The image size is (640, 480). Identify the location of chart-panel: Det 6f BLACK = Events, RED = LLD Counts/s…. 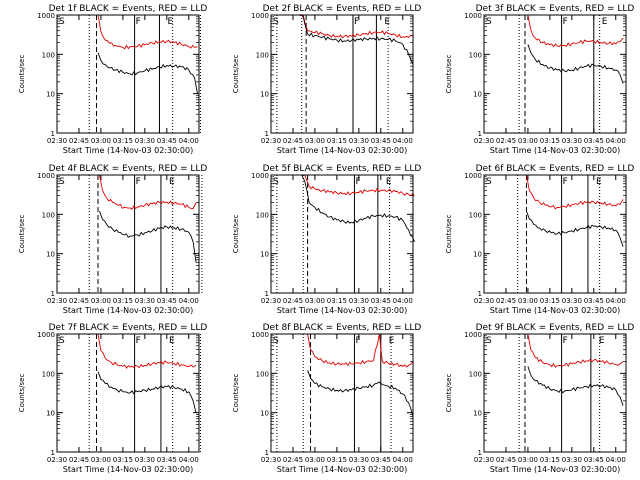
(539, 239).